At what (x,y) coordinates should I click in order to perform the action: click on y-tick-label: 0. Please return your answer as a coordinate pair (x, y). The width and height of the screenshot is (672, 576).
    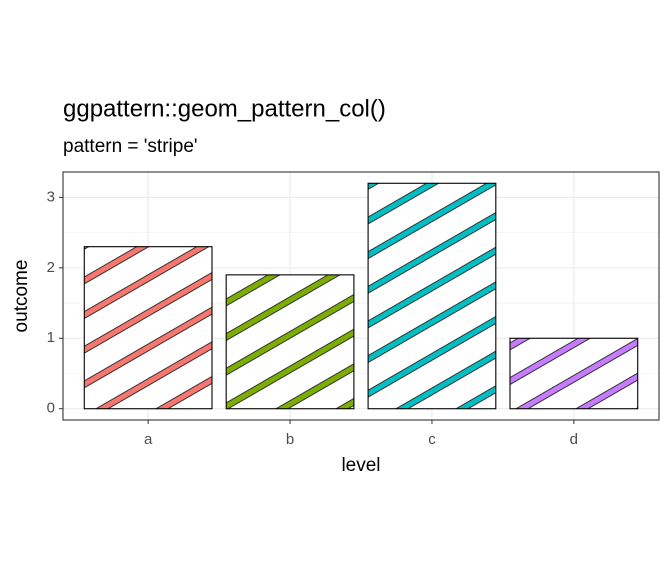
    Looking at the image, I should click on (51, 408).